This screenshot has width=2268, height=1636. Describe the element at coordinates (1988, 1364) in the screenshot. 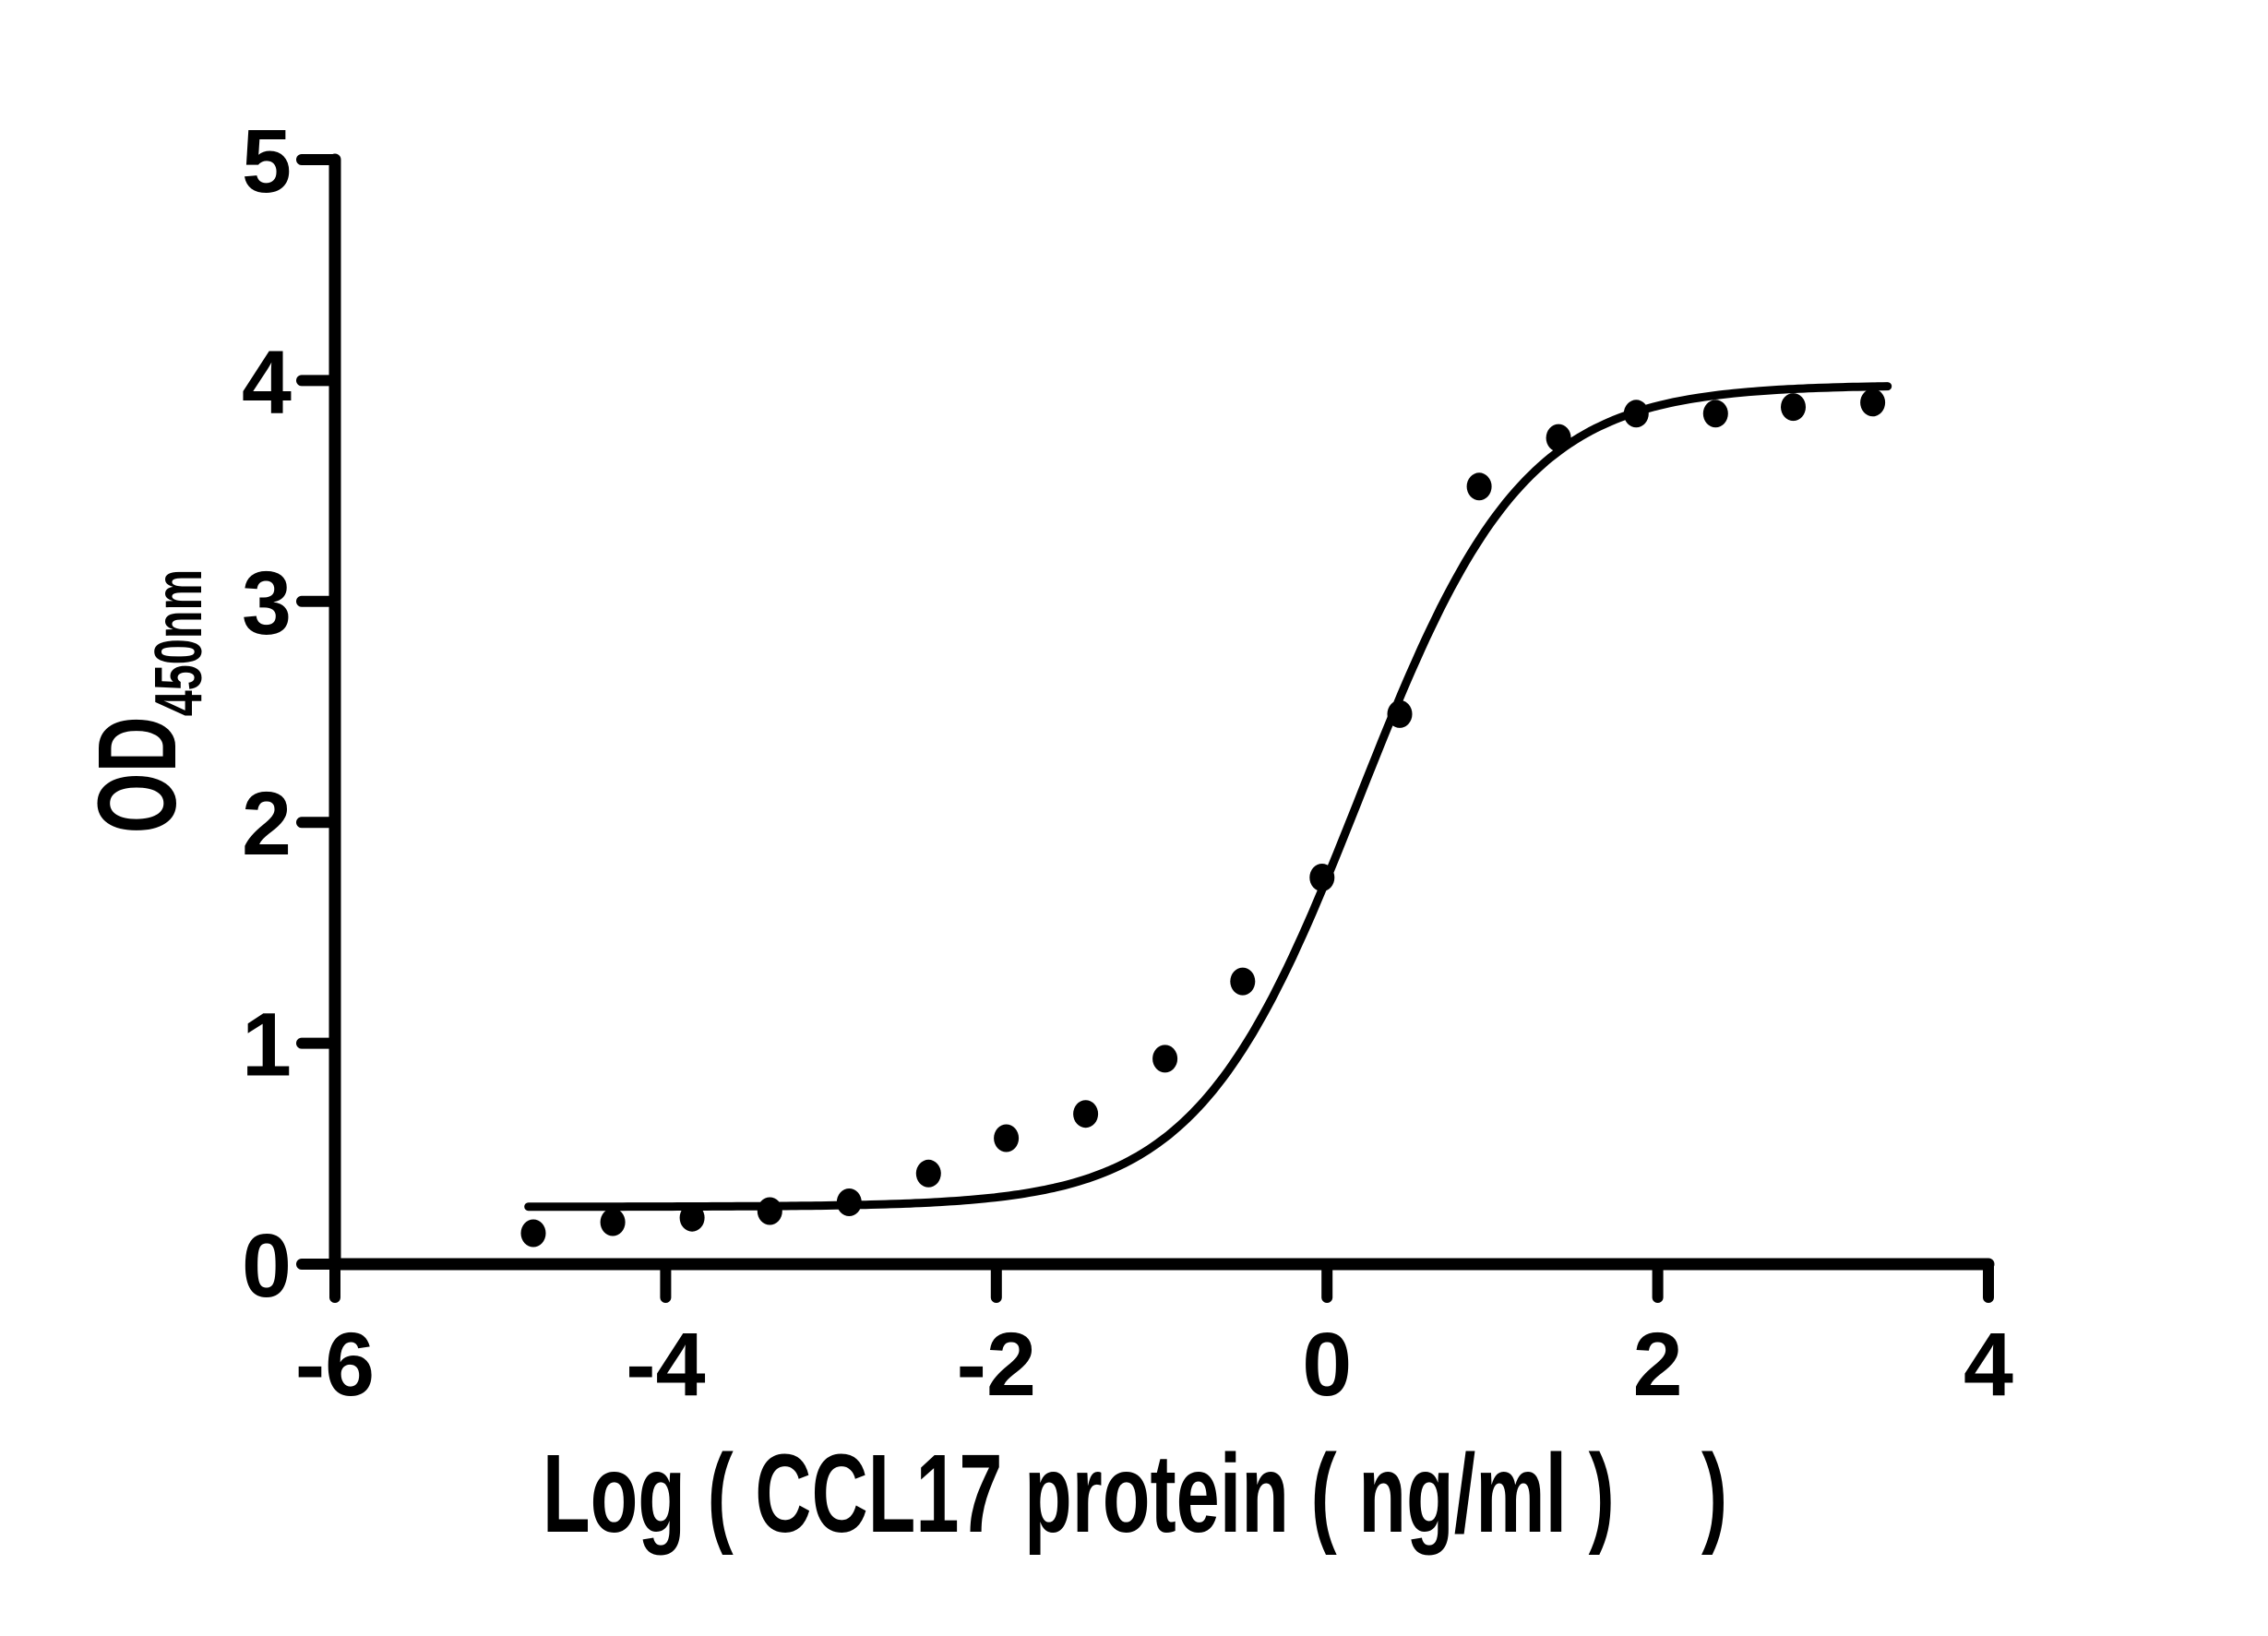

I see `x-tick-label: 4` at that location.